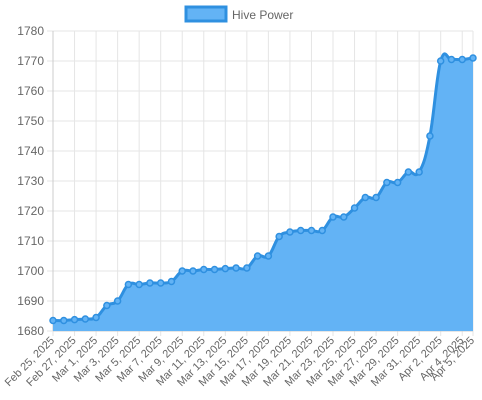  What do you see at coordinates (30, 271) in the screenshot?
I see `y-tick-label: 1700` at bounding box center [30, 271].